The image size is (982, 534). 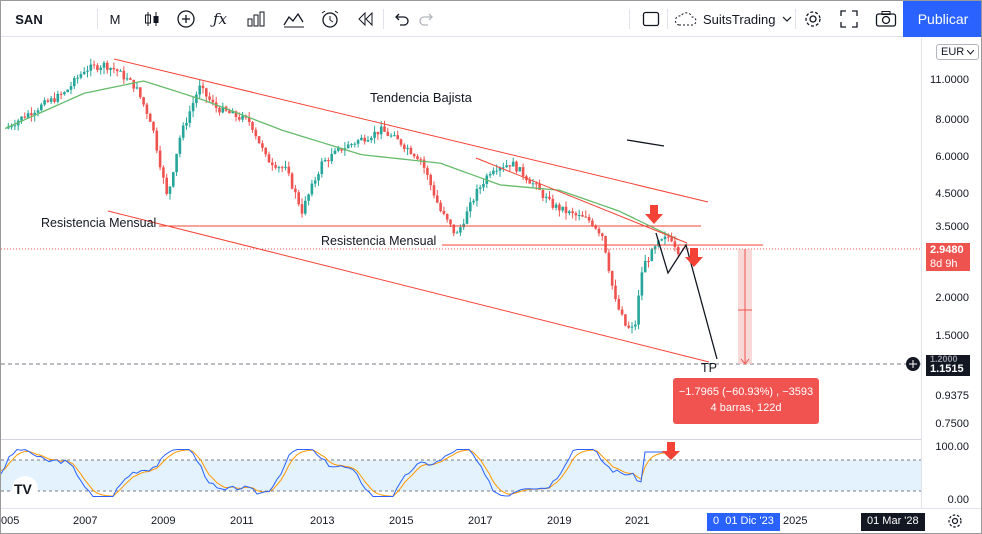 What do you see at coordinates (294, 19) in the screenshot?
I see `alert-chart-icon` at bounding box center [294, 19].